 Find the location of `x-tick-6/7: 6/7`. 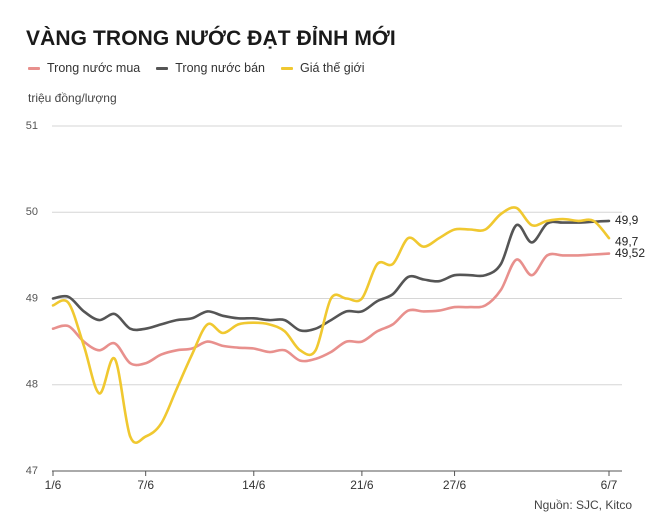

x-tick-6/7: 6/7 is located at coordinates (609, 485).